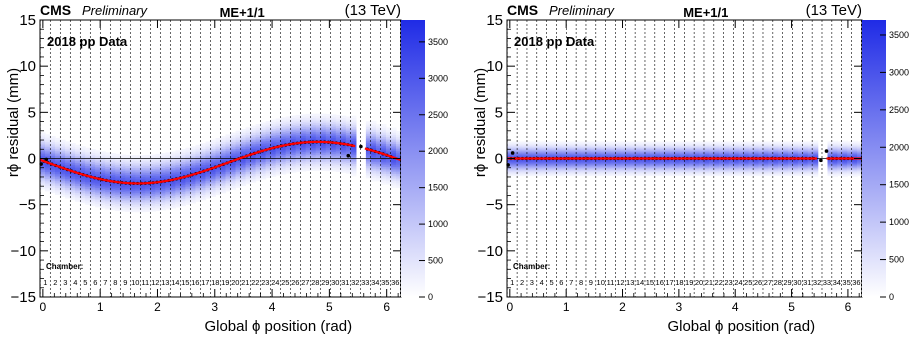  I want to click on chamber-number: 30, so click(335, 282).